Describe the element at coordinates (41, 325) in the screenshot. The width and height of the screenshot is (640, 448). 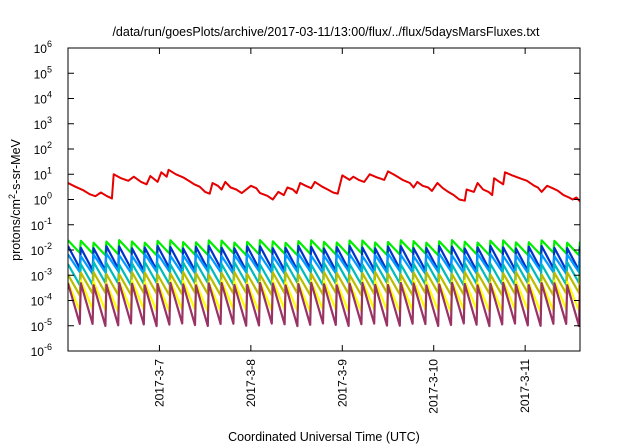
I see `y-tick-label: 10⁻⁵` at that location.